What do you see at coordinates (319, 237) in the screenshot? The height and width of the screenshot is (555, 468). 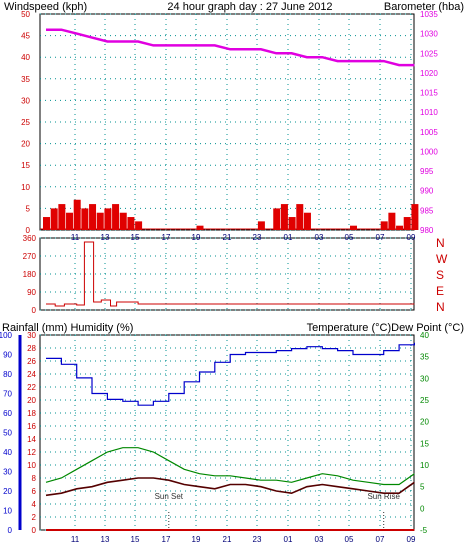 I see `wind-x-tick-8: 03` at bounding box center [319, 237].